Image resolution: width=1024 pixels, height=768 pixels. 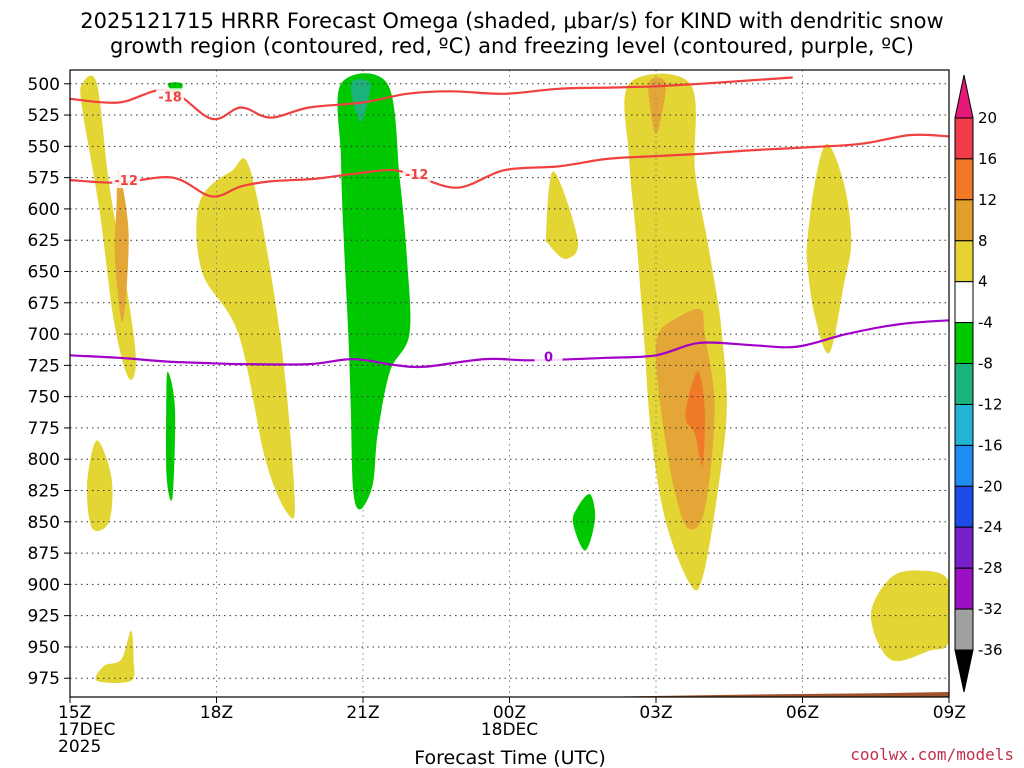 What do you see at coordinates (932, 754) in the screenshot?
I see `watermark: coolwx.com/models` at bounding box center [932, 754].